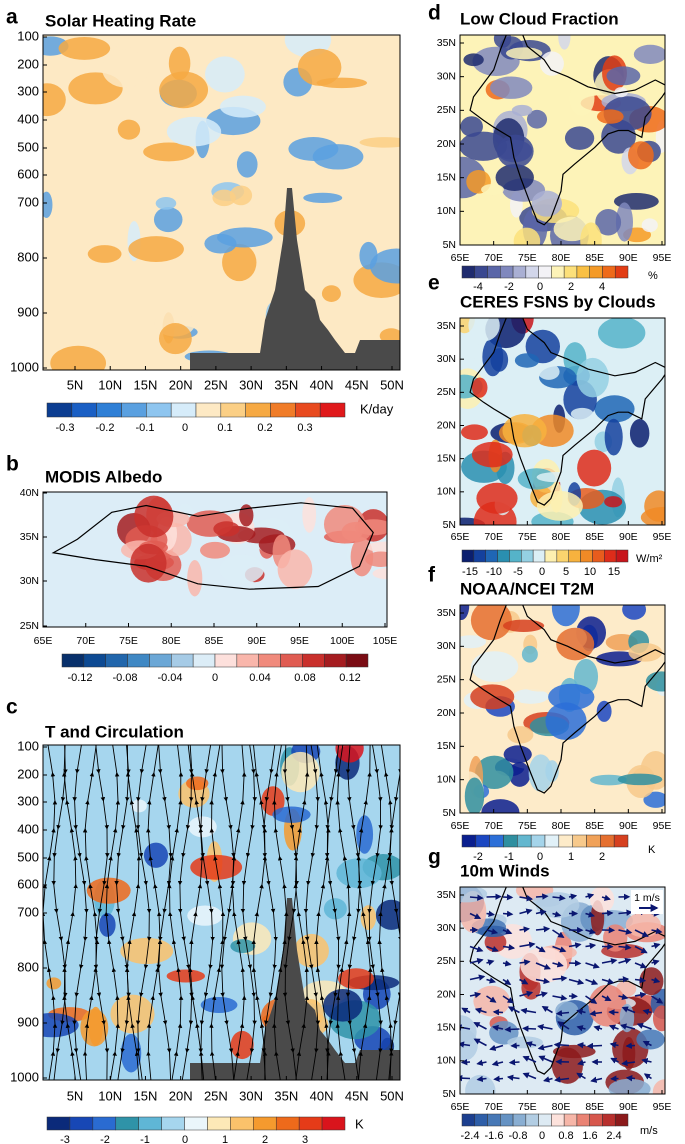  What do you see at coordinates (103, 476) in the screenshot?
I see `panel-title: MODIS Albedo` at bounding box center [103, 476].